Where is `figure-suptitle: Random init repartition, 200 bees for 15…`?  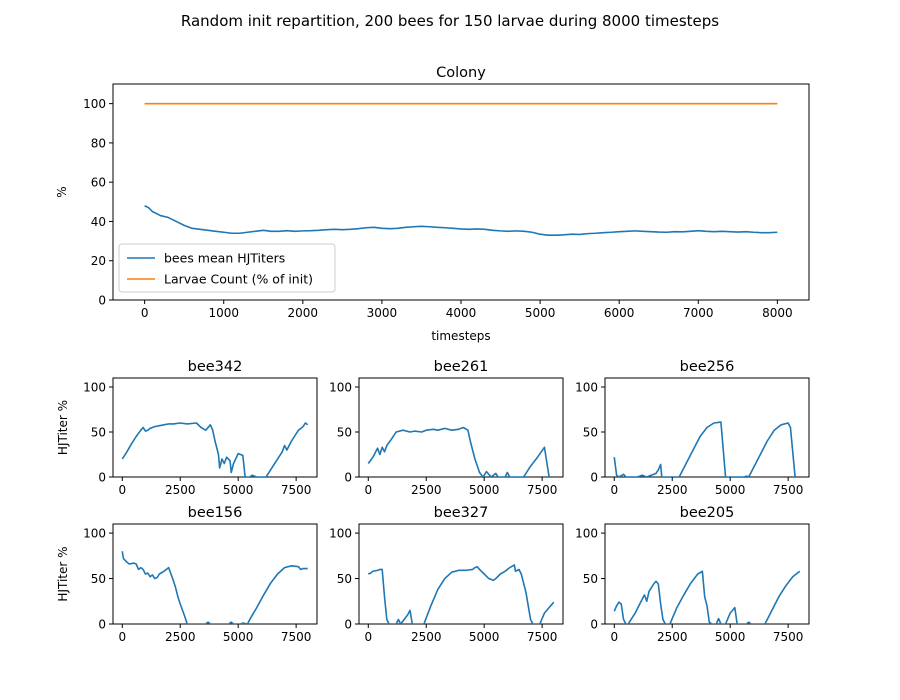
figure-suptitle: Random init repartition, 200 bees for 15… is located at coordinates (450, 21).